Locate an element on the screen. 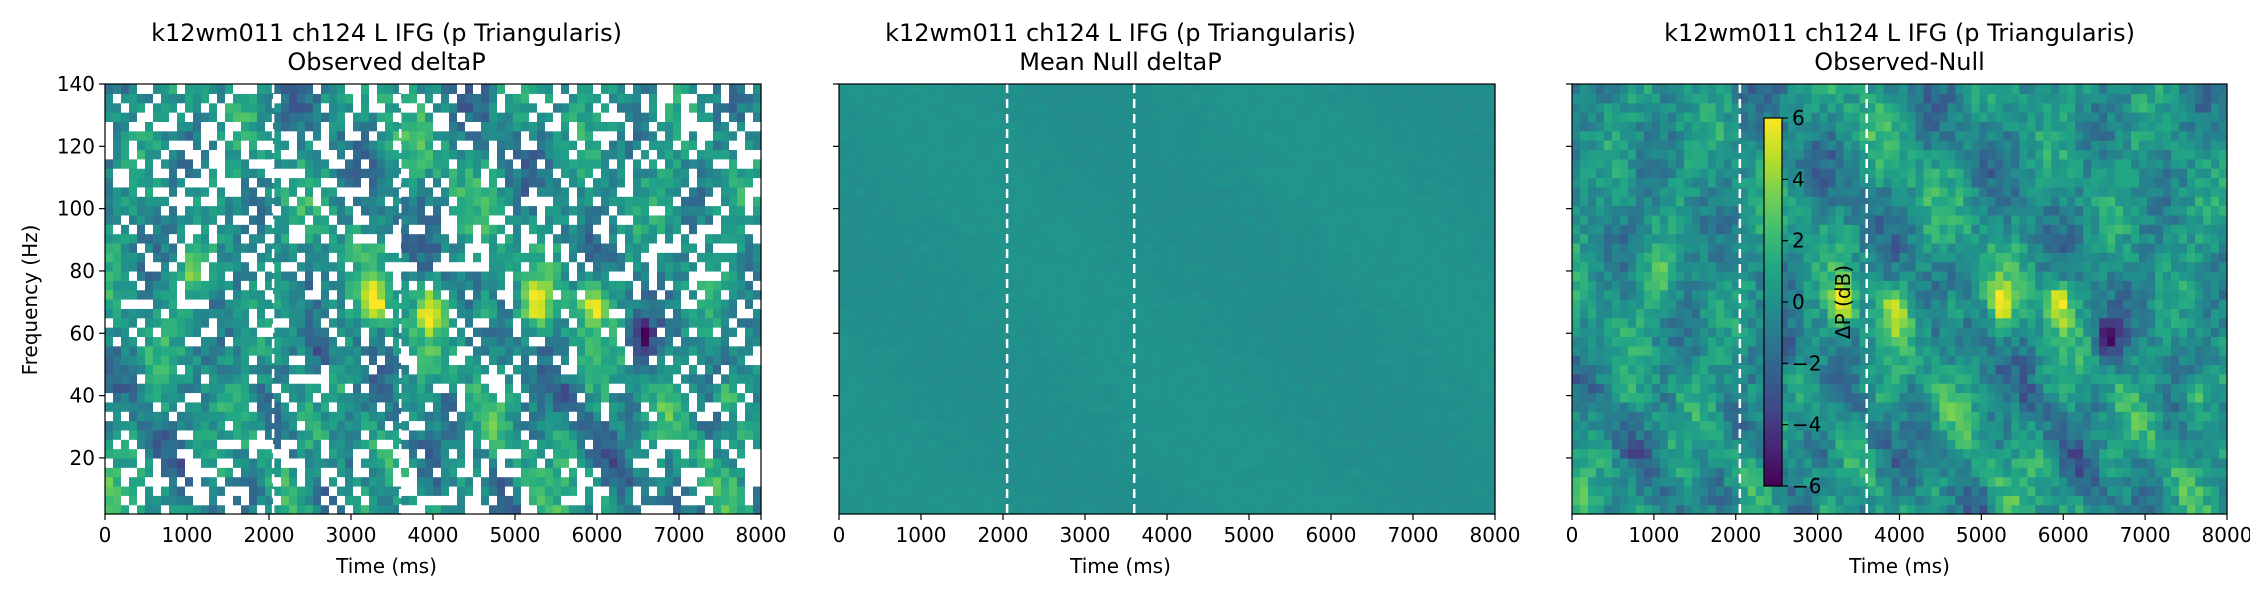 Image resolution: width=2250 pixels, height=604 pixels. x-tick-label: 7000 is located at coordinates (679, 535).